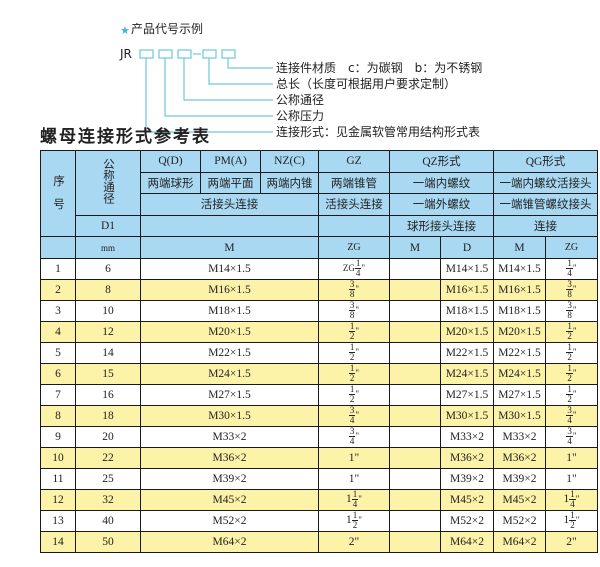  I want to click on header-qz-connection2: 球形接头连接, so click(441, 226).